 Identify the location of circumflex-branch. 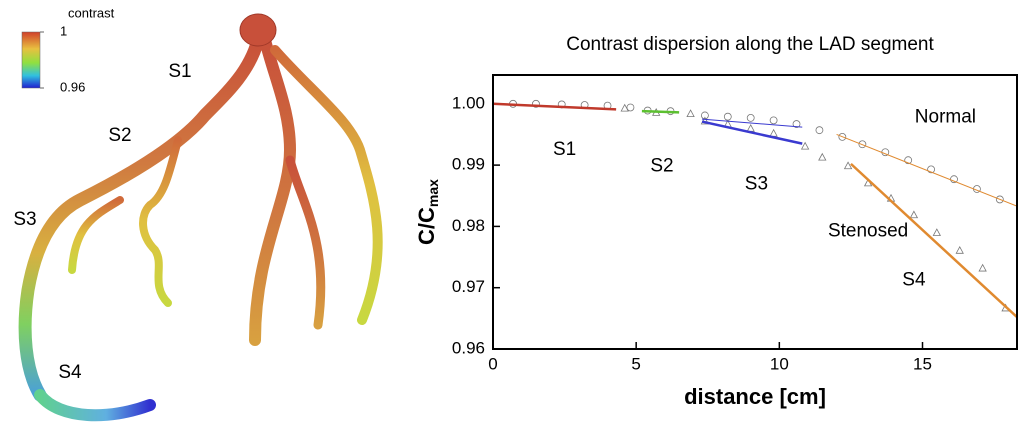
(272, 190).